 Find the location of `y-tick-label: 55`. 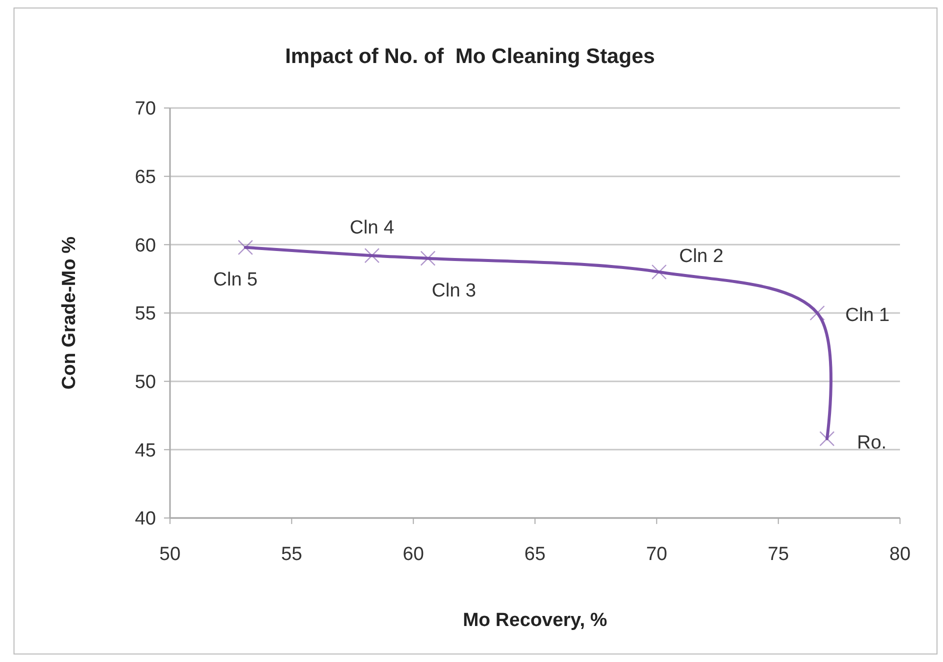

y-tick-label: 55 is located at coordinates (145, 314).